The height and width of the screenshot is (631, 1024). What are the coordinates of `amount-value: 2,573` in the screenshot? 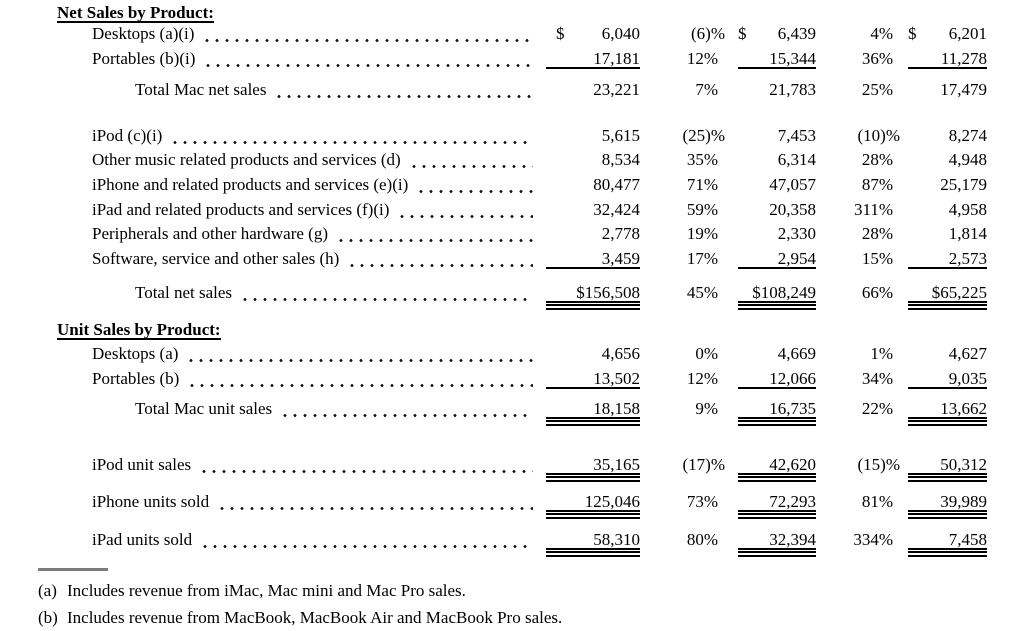 It's located at (967, 258).